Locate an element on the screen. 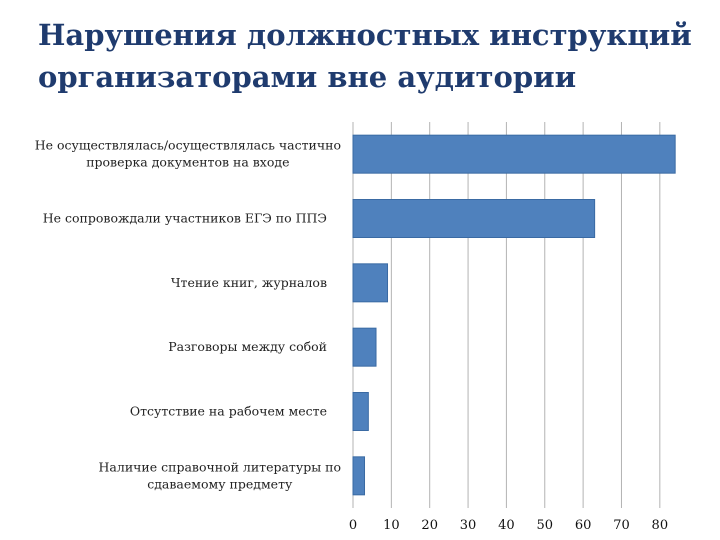 Image resolution: width=720 pixels, height=540 pixels. x-tick-label-3: 30 is located at coordinates (468, 525).